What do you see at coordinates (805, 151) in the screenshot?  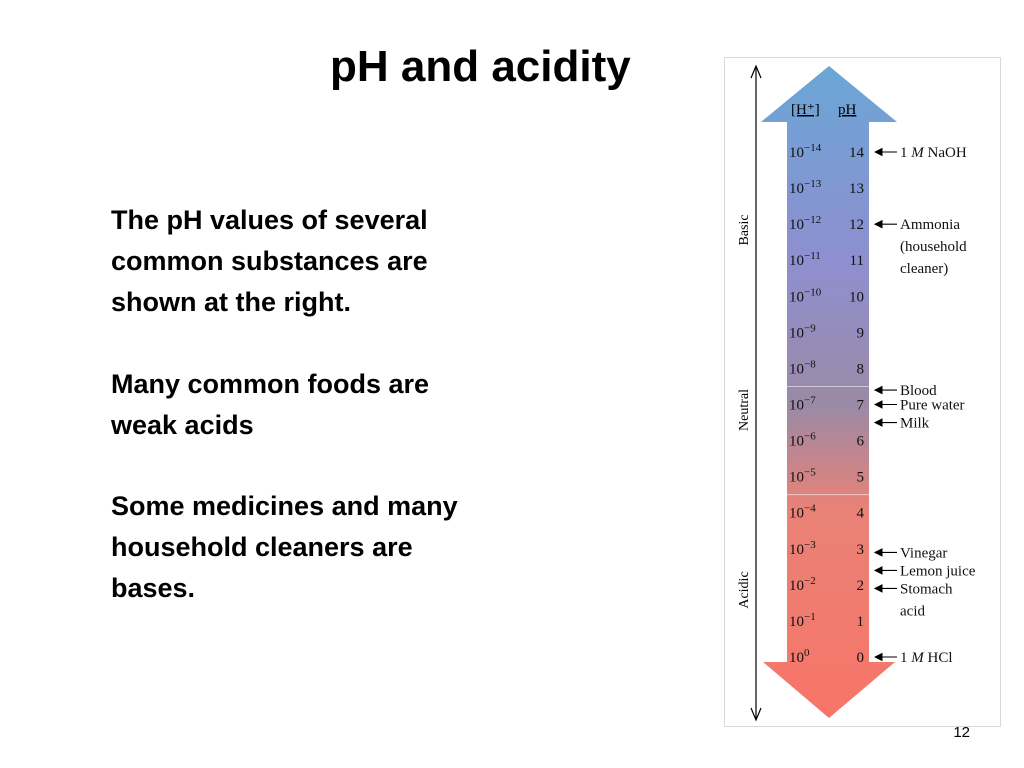 I see `h-ion-value: 10−14` at bounding box center [805, 151].